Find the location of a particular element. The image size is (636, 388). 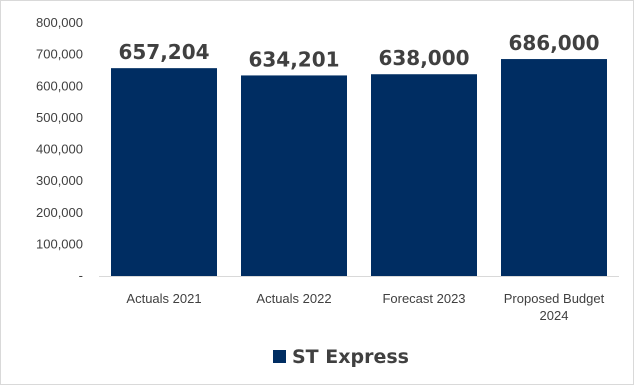

y-tick-label: 200,000 is located at coordinates (59, 212).